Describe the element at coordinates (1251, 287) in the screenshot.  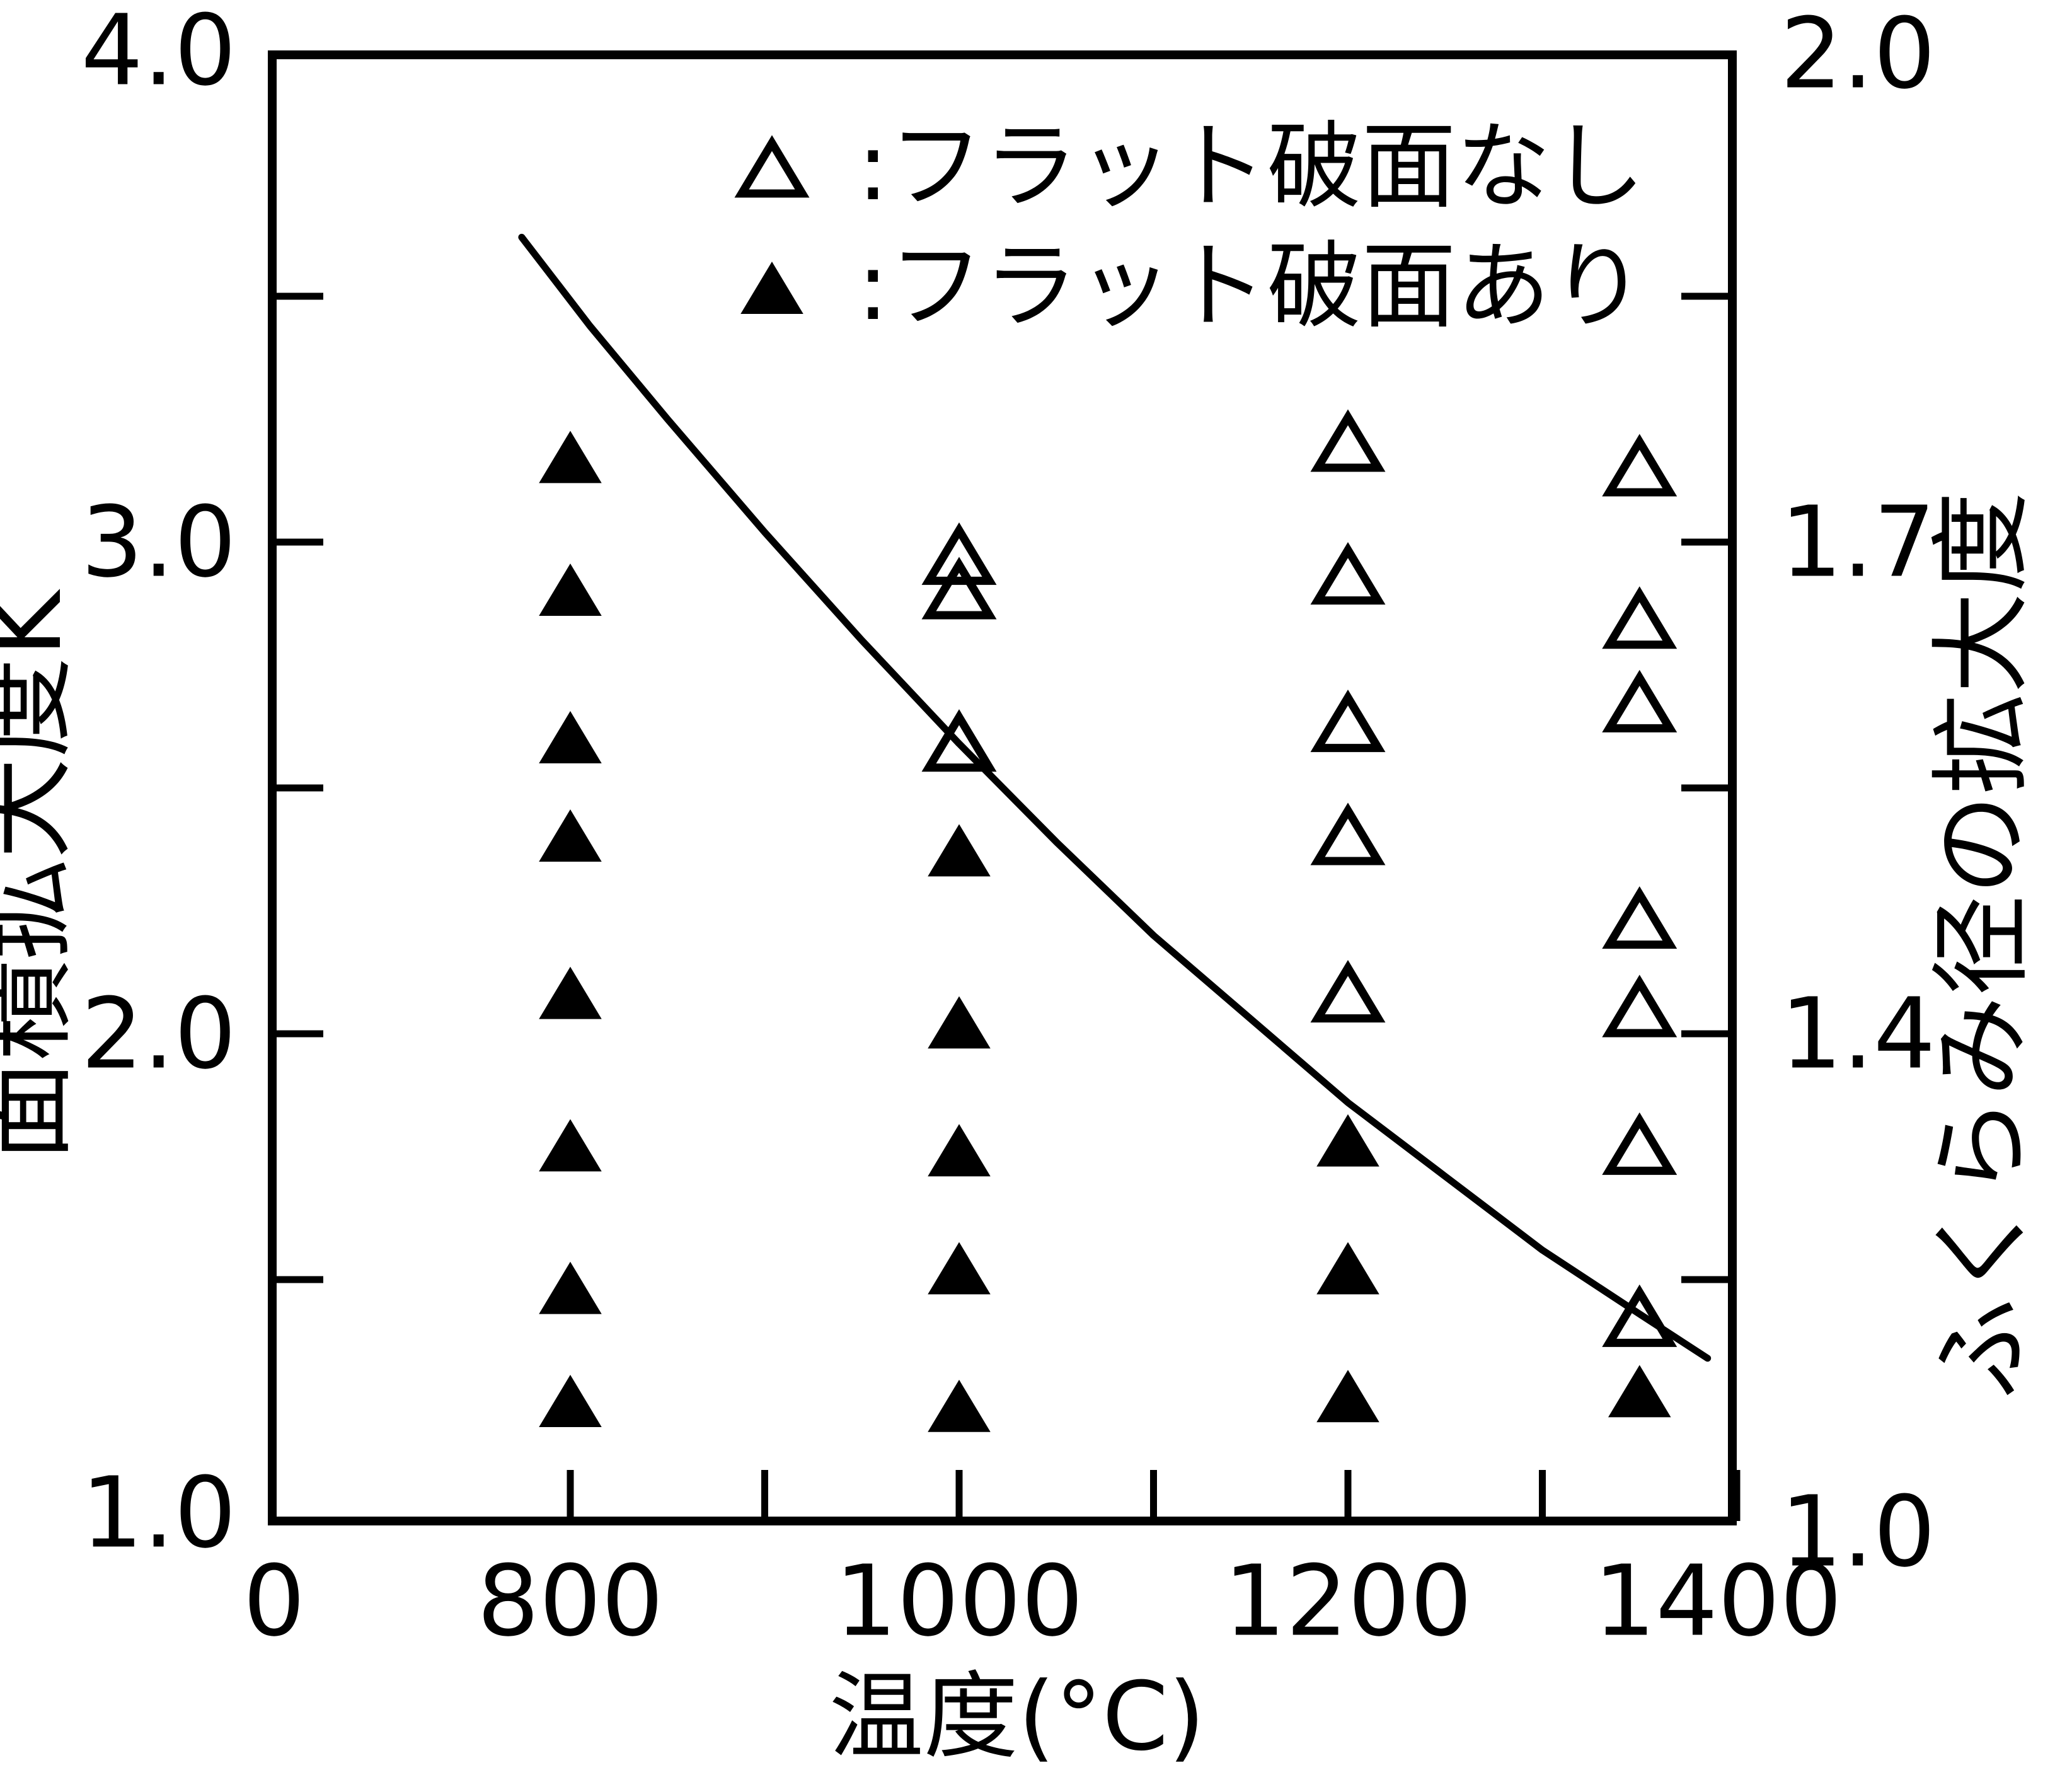
I see `legend-label-2: :フラット破面あり` at that location.